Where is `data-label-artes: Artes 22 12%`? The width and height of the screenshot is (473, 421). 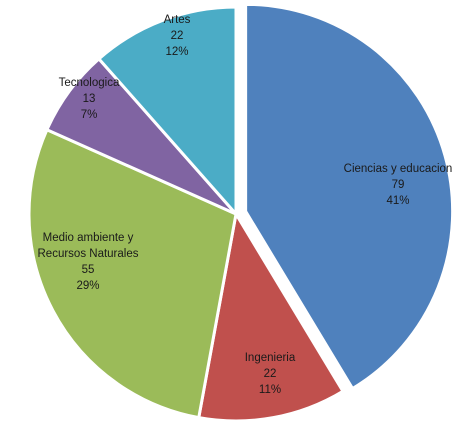 data-label-artes: Artes 22 12% is located at coordinates (177, 36).